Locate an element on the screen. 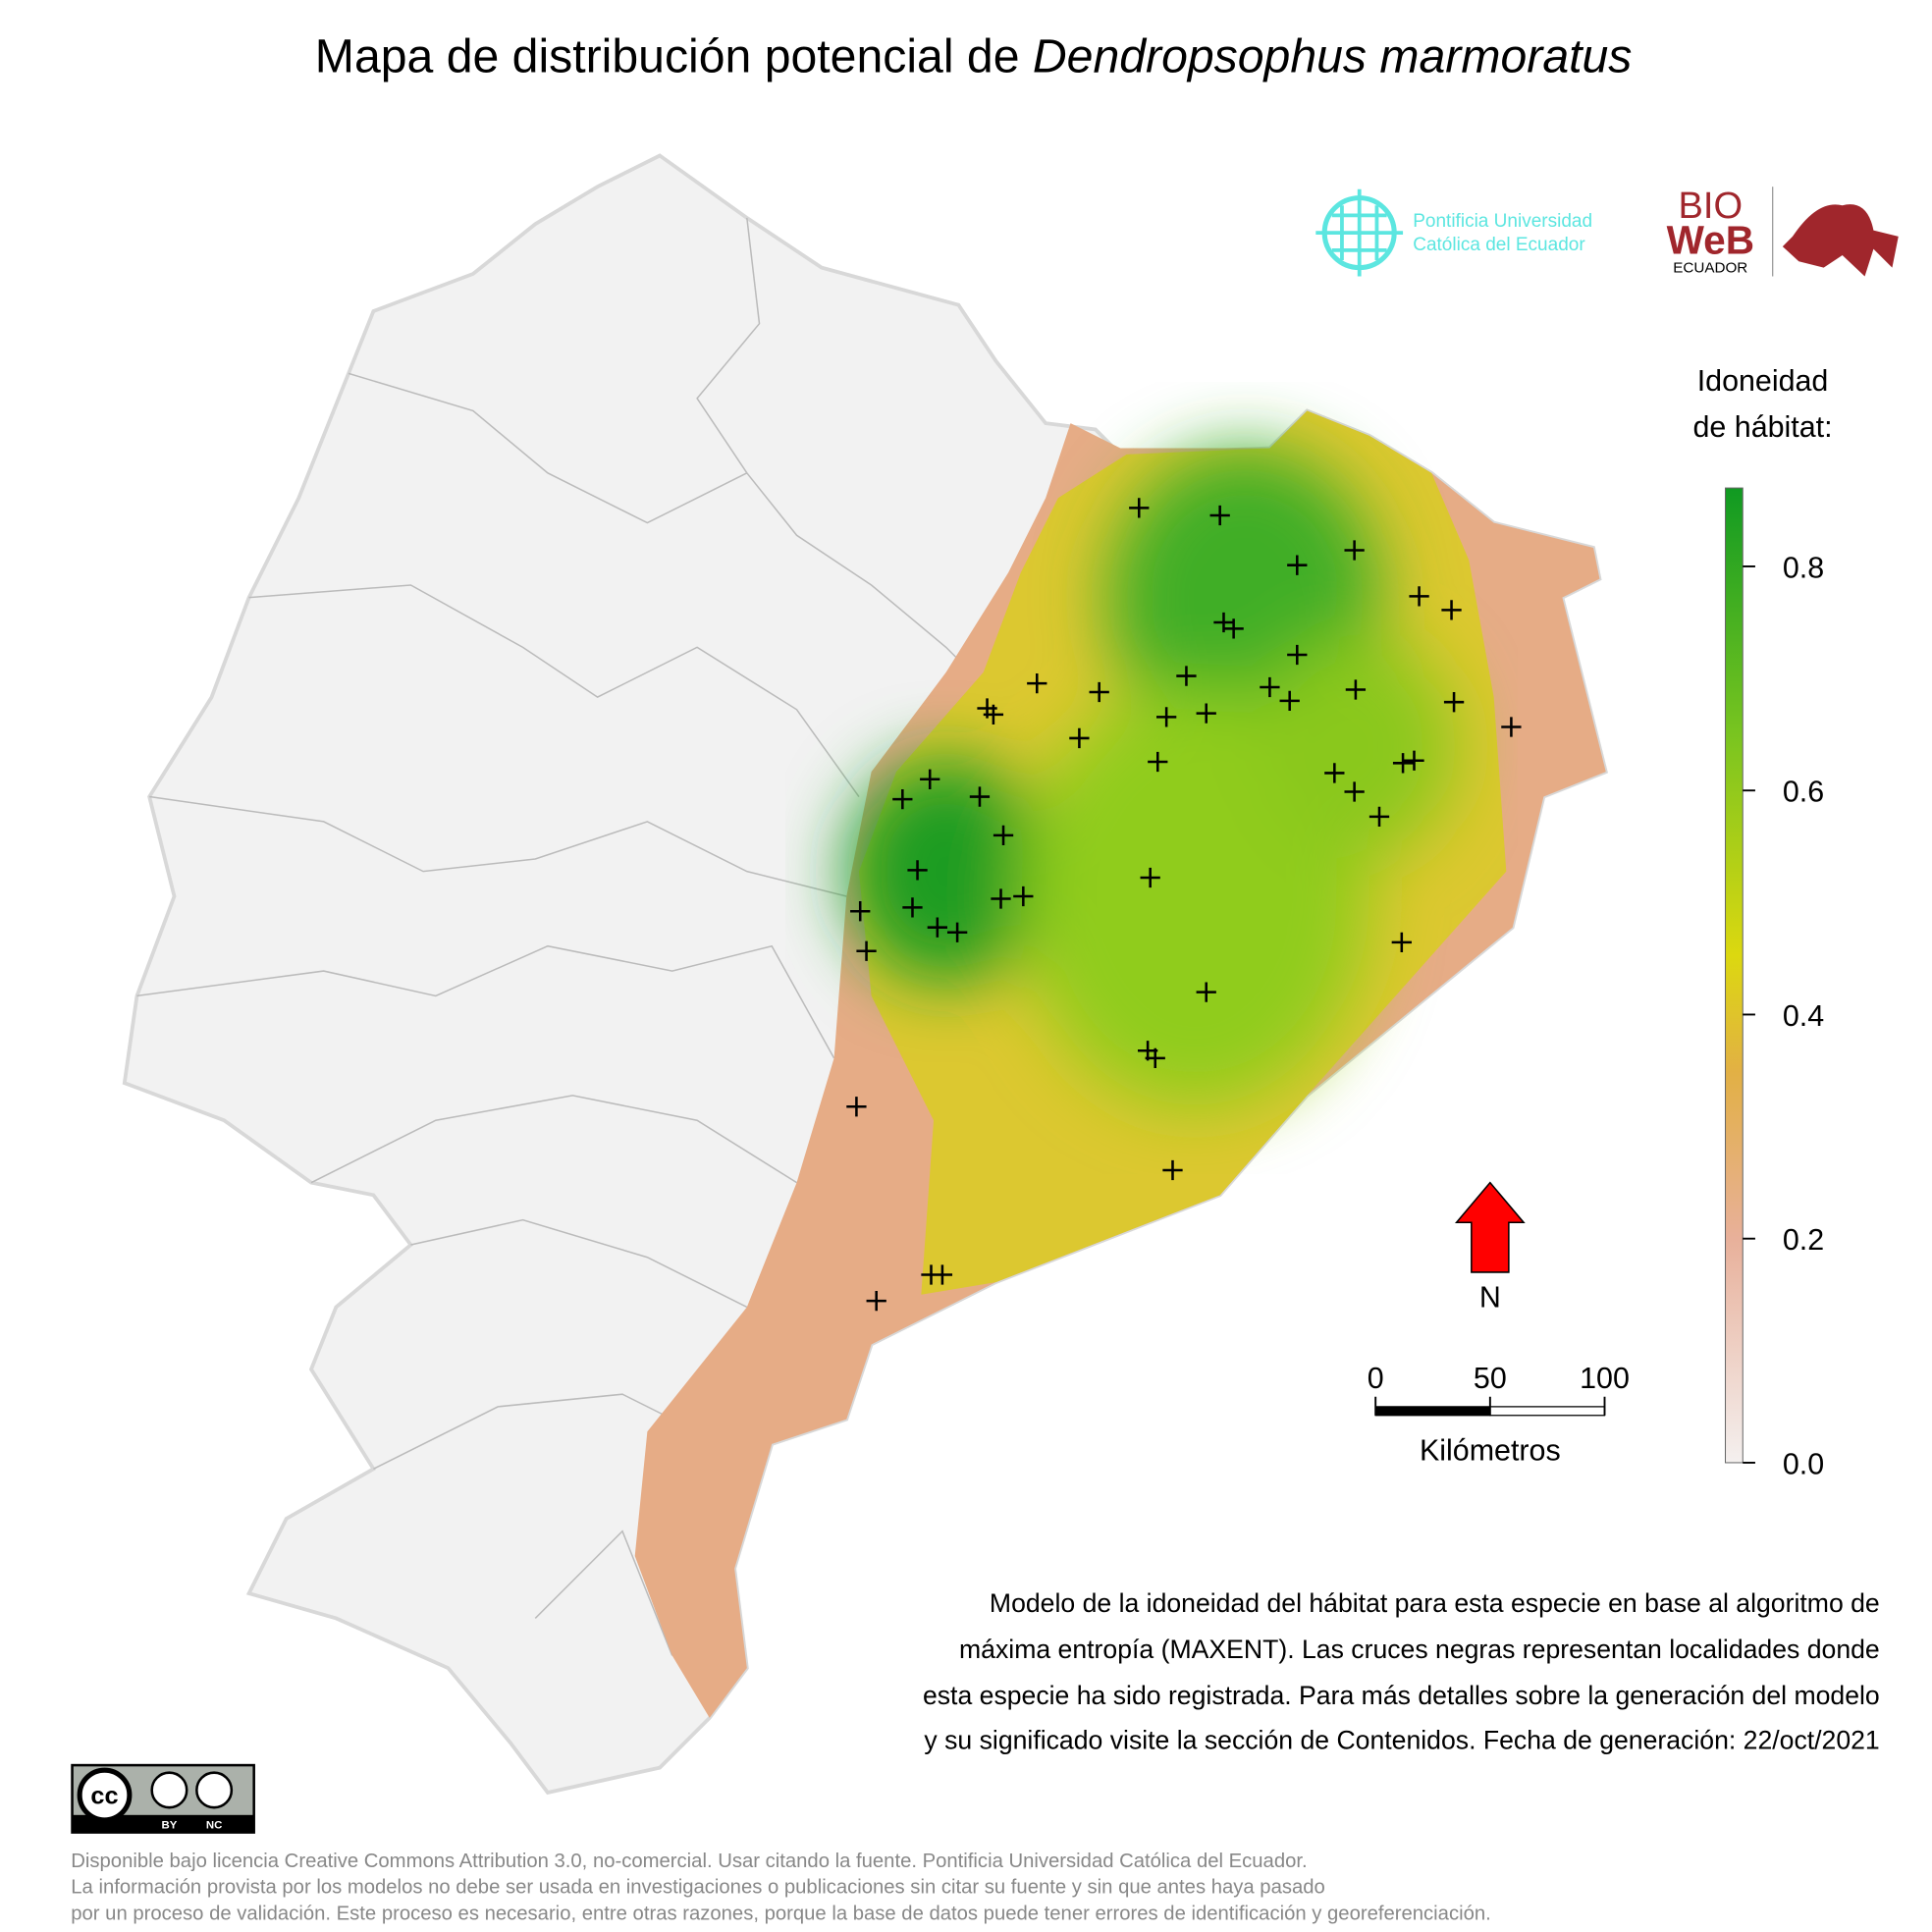 The image size is (1932, 1932). bioweb-ecuador: ECUADOR is located at coordinates (1710, 268).